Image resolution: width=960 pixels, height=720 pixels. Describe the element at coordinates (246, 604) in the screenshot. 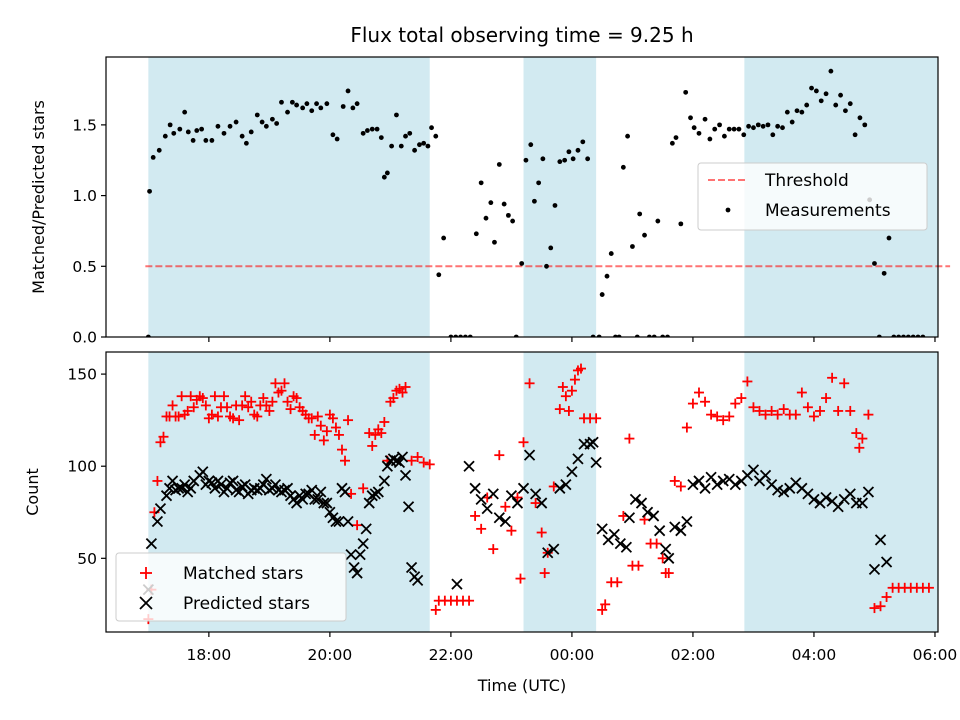

I see `legend-predicted-label: Predicted stars` at that location.